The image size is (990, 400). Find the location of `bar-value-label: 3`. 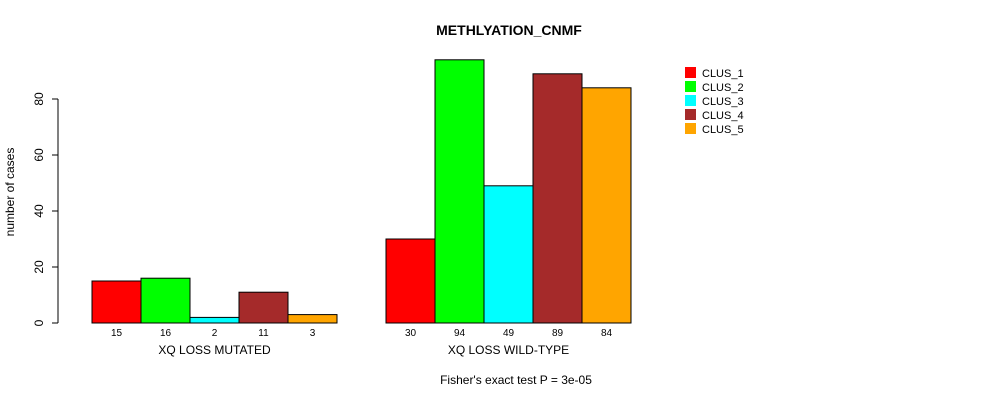

bar-value-label: 3 is located at coordinates (313, 333).